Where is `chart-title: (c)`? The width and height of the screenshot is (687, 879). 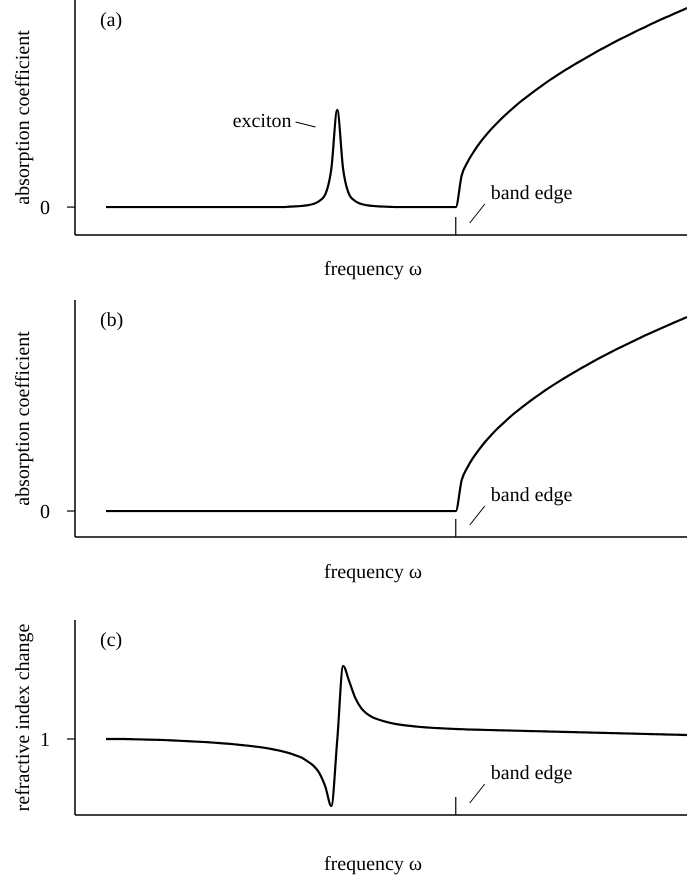
chart-title: (c) is located at coordinates (111, 640).